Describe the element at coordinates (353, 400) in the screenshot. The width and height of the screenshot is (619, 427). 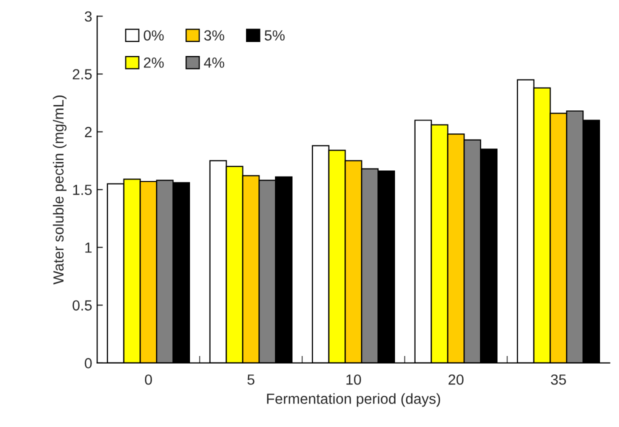
I see `x-axis-title: Fermentation period (days)` at that location.